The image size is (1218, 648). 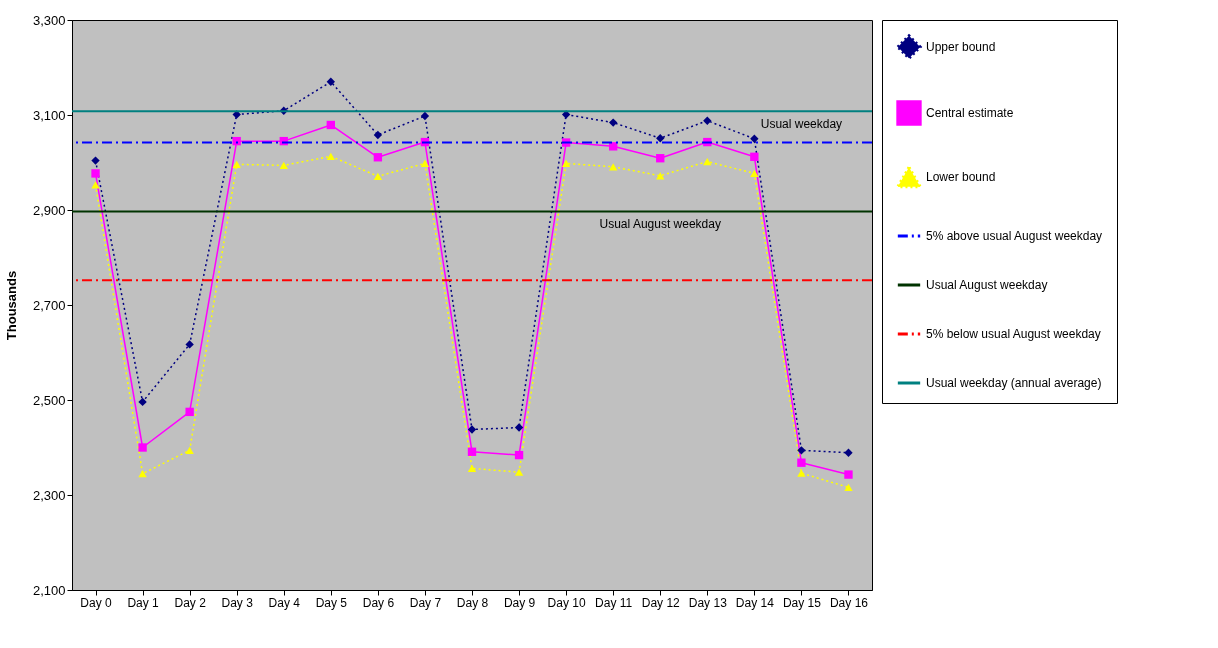 What do you see at coordinates (11, 305) in the screenshot?
I see `y-axis-title: Thousands` at bounding box center [11, 305].